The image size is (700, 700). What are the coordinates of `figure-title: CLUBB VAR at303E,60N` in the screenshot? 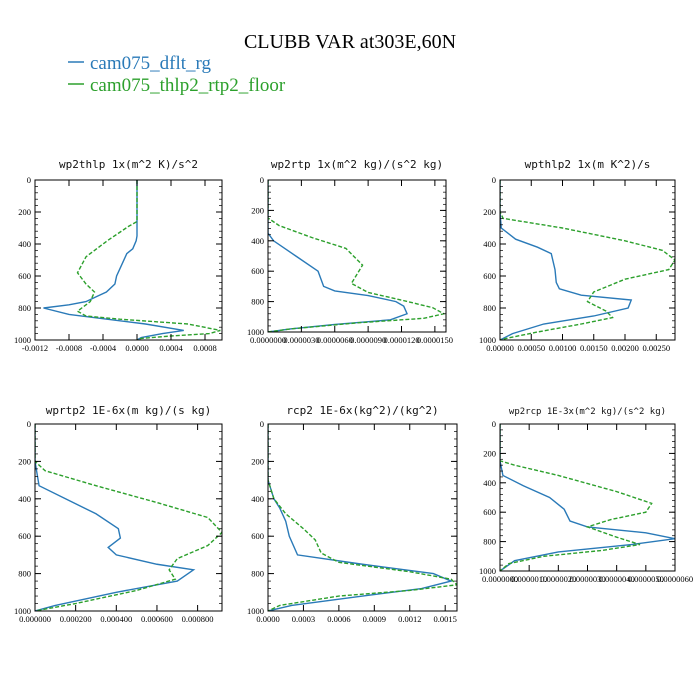 It's located at (350, 42).